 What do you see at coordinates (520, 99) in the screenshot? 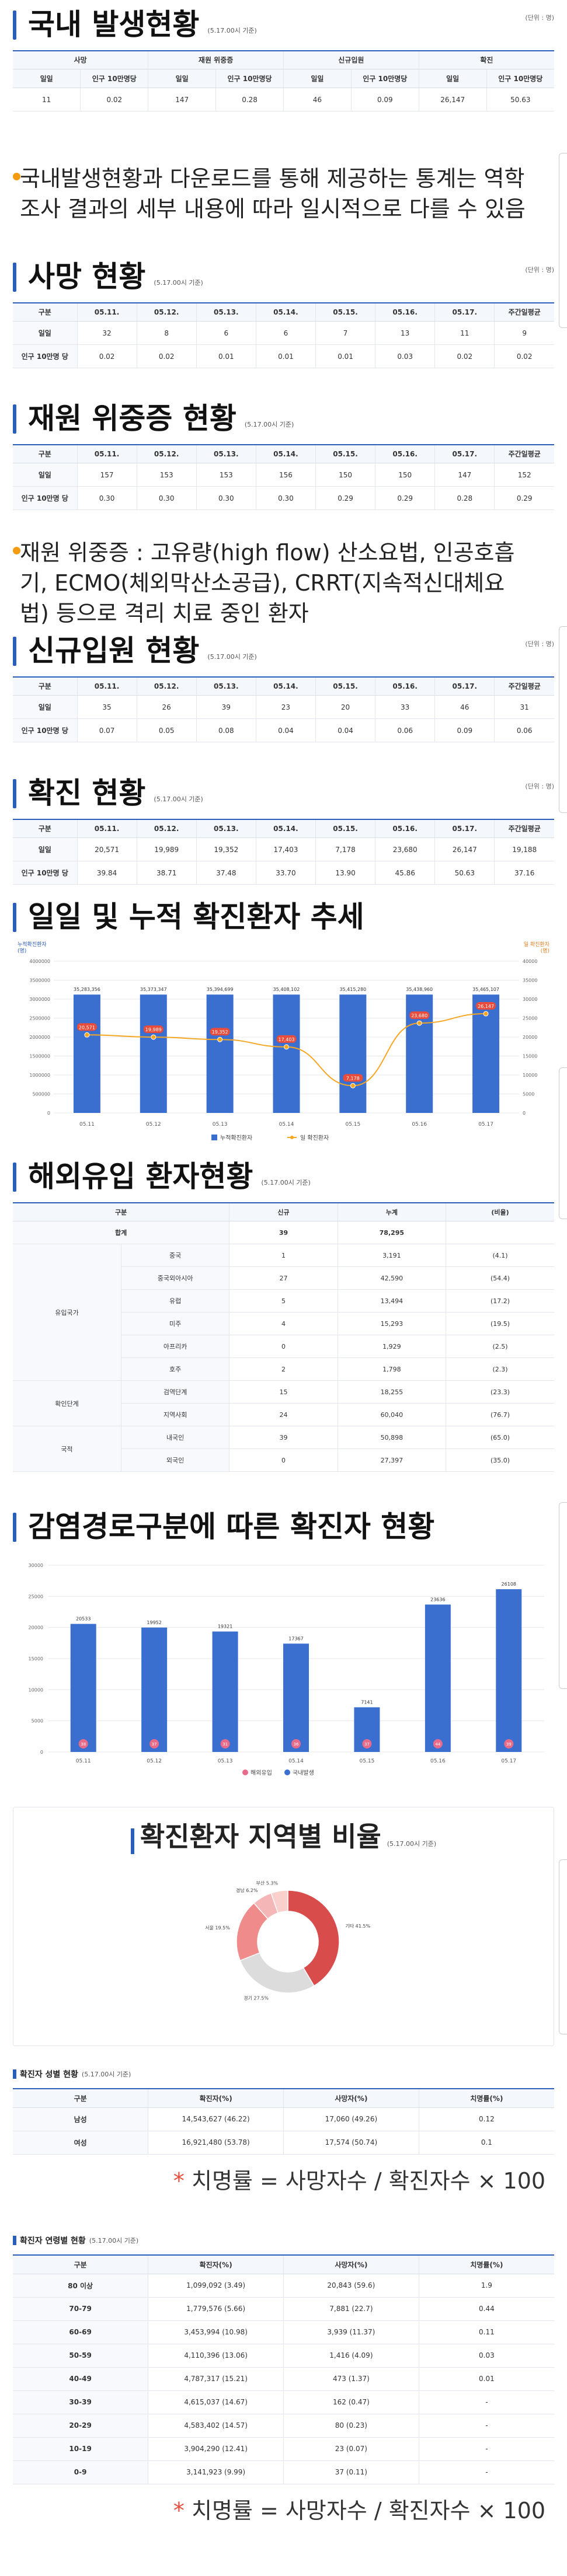
I see `table-cell: 50.63` at bounding box center [520, 99].